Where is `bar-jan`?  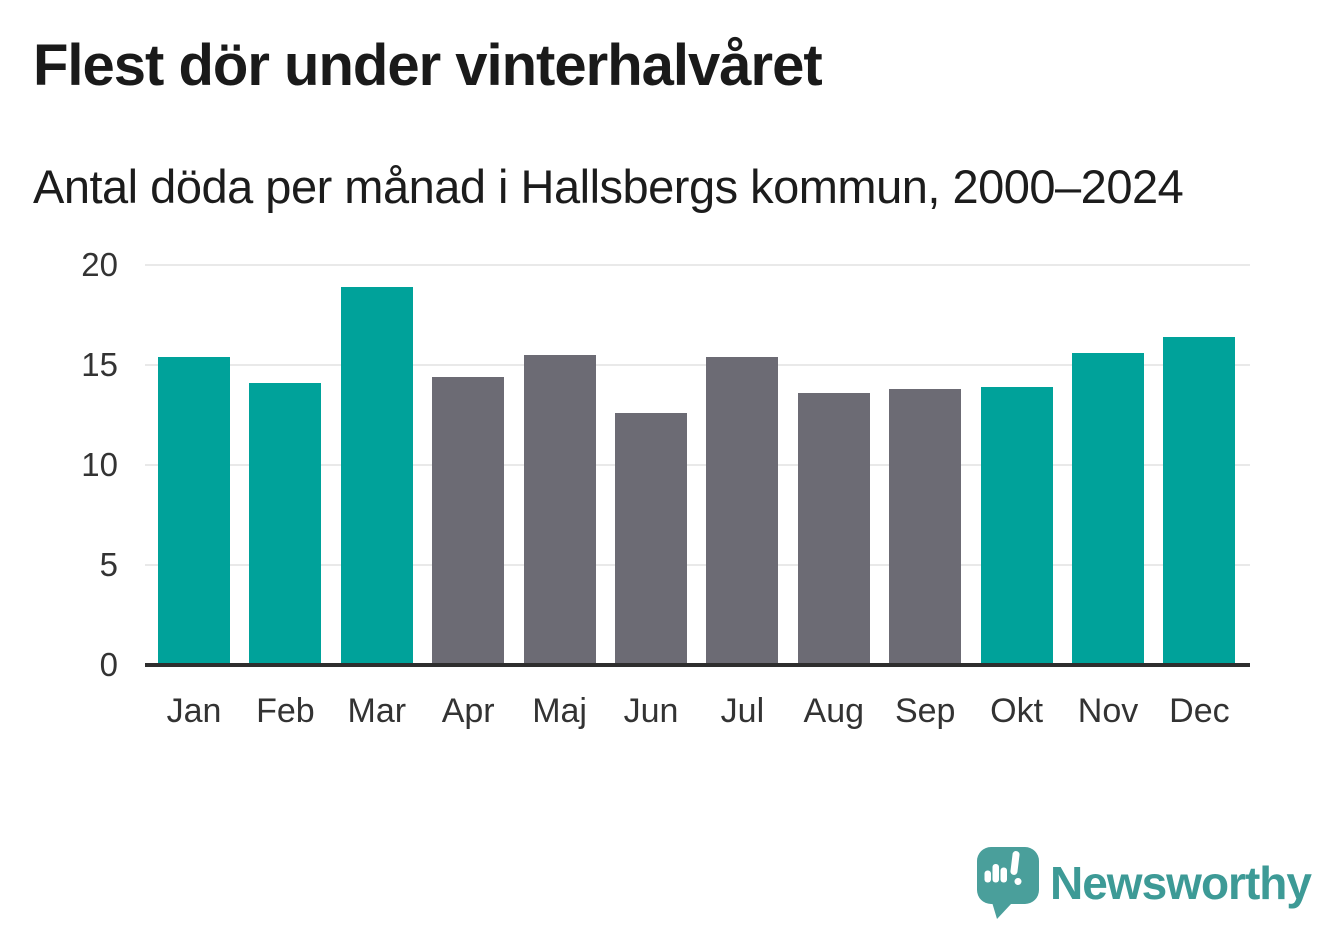 bar-jan is located at coordinates (194, 511).